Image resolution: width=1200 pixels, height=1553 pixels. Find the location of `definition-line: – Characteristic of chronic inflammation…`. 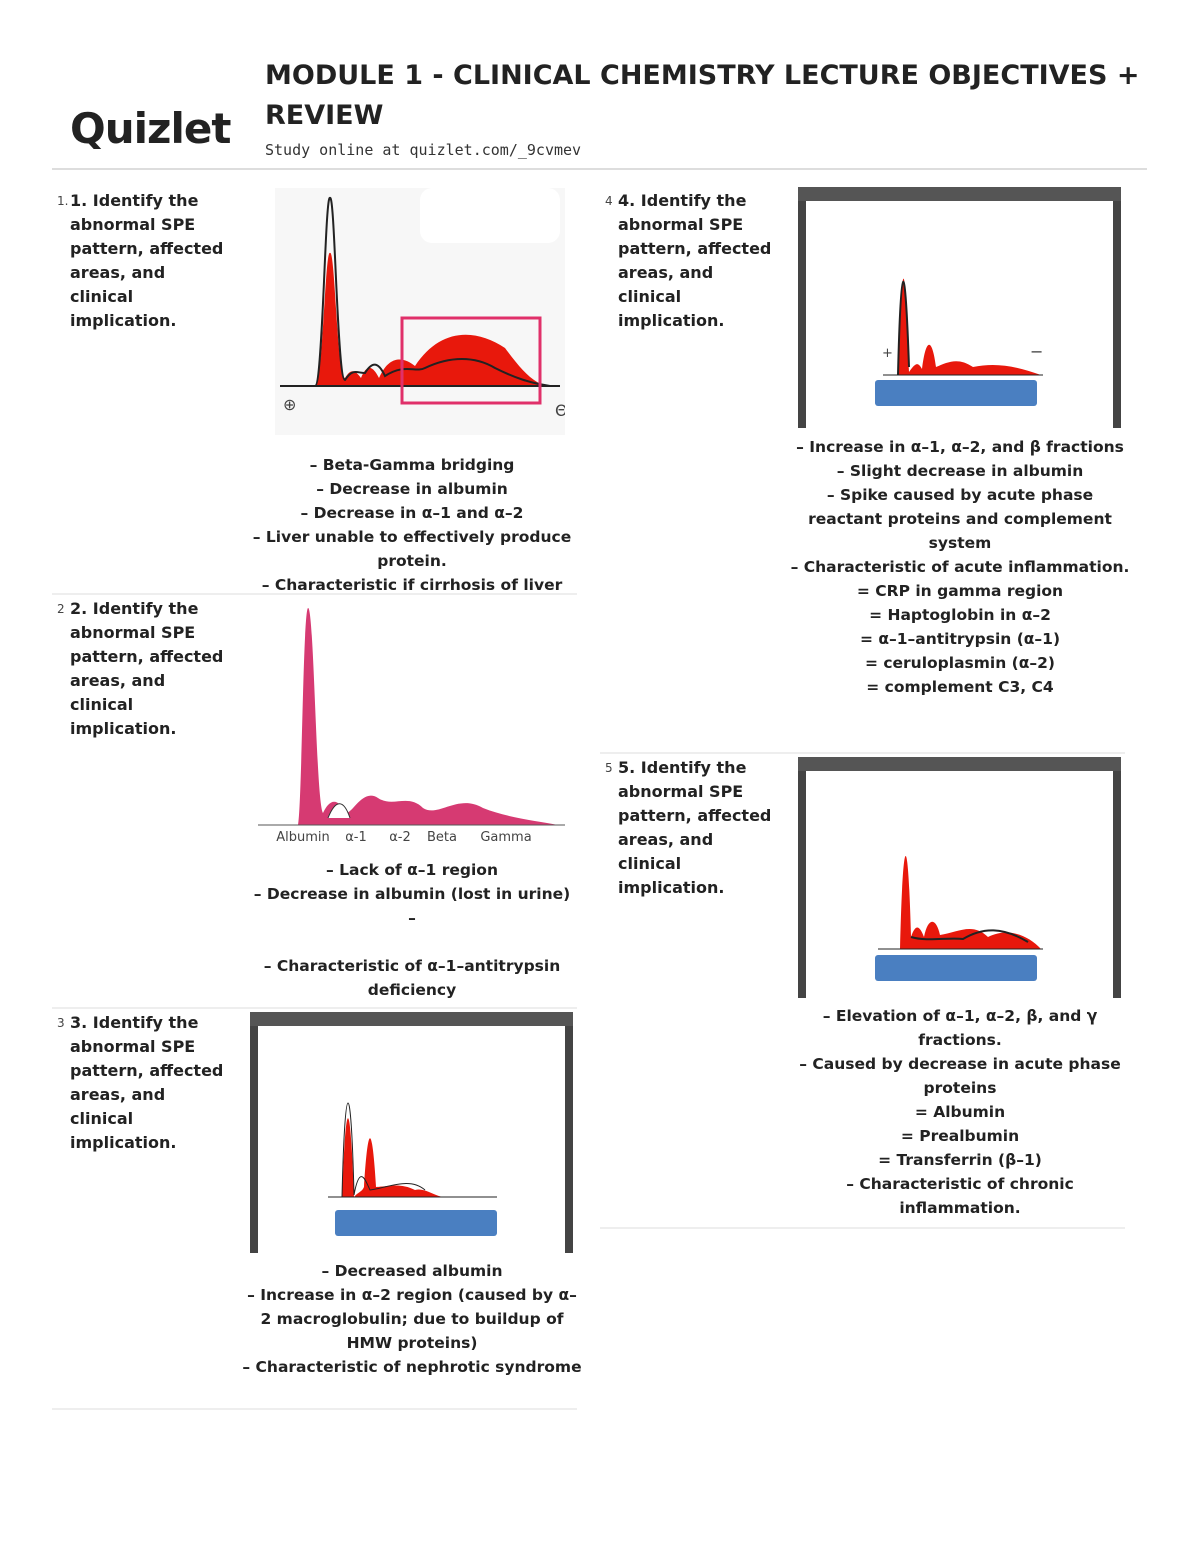

definition-line: – Characteristic of chronic inflammation… is located at coordinates (960, 1196).